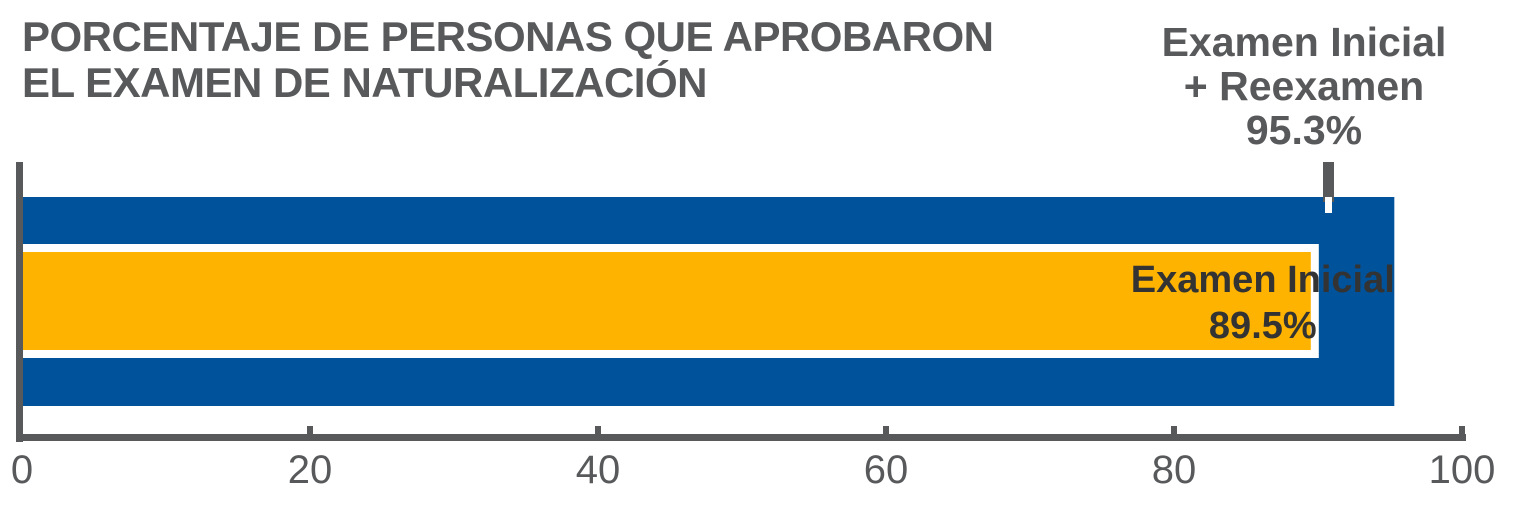  What do you see at coordinates (1174, 470) in the screenshot?
I see `x-tick-label-80: 80` at bounding box center [1174, 470].